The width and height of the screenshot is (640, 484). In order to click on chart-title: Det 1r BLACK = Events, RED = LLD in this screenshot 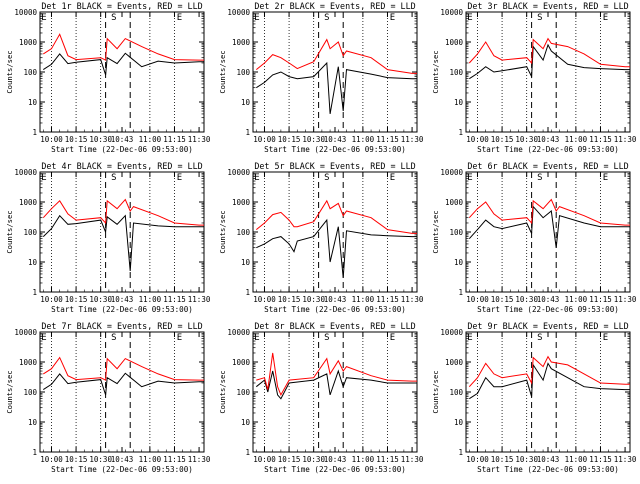, I will do `click(121, 6)`.